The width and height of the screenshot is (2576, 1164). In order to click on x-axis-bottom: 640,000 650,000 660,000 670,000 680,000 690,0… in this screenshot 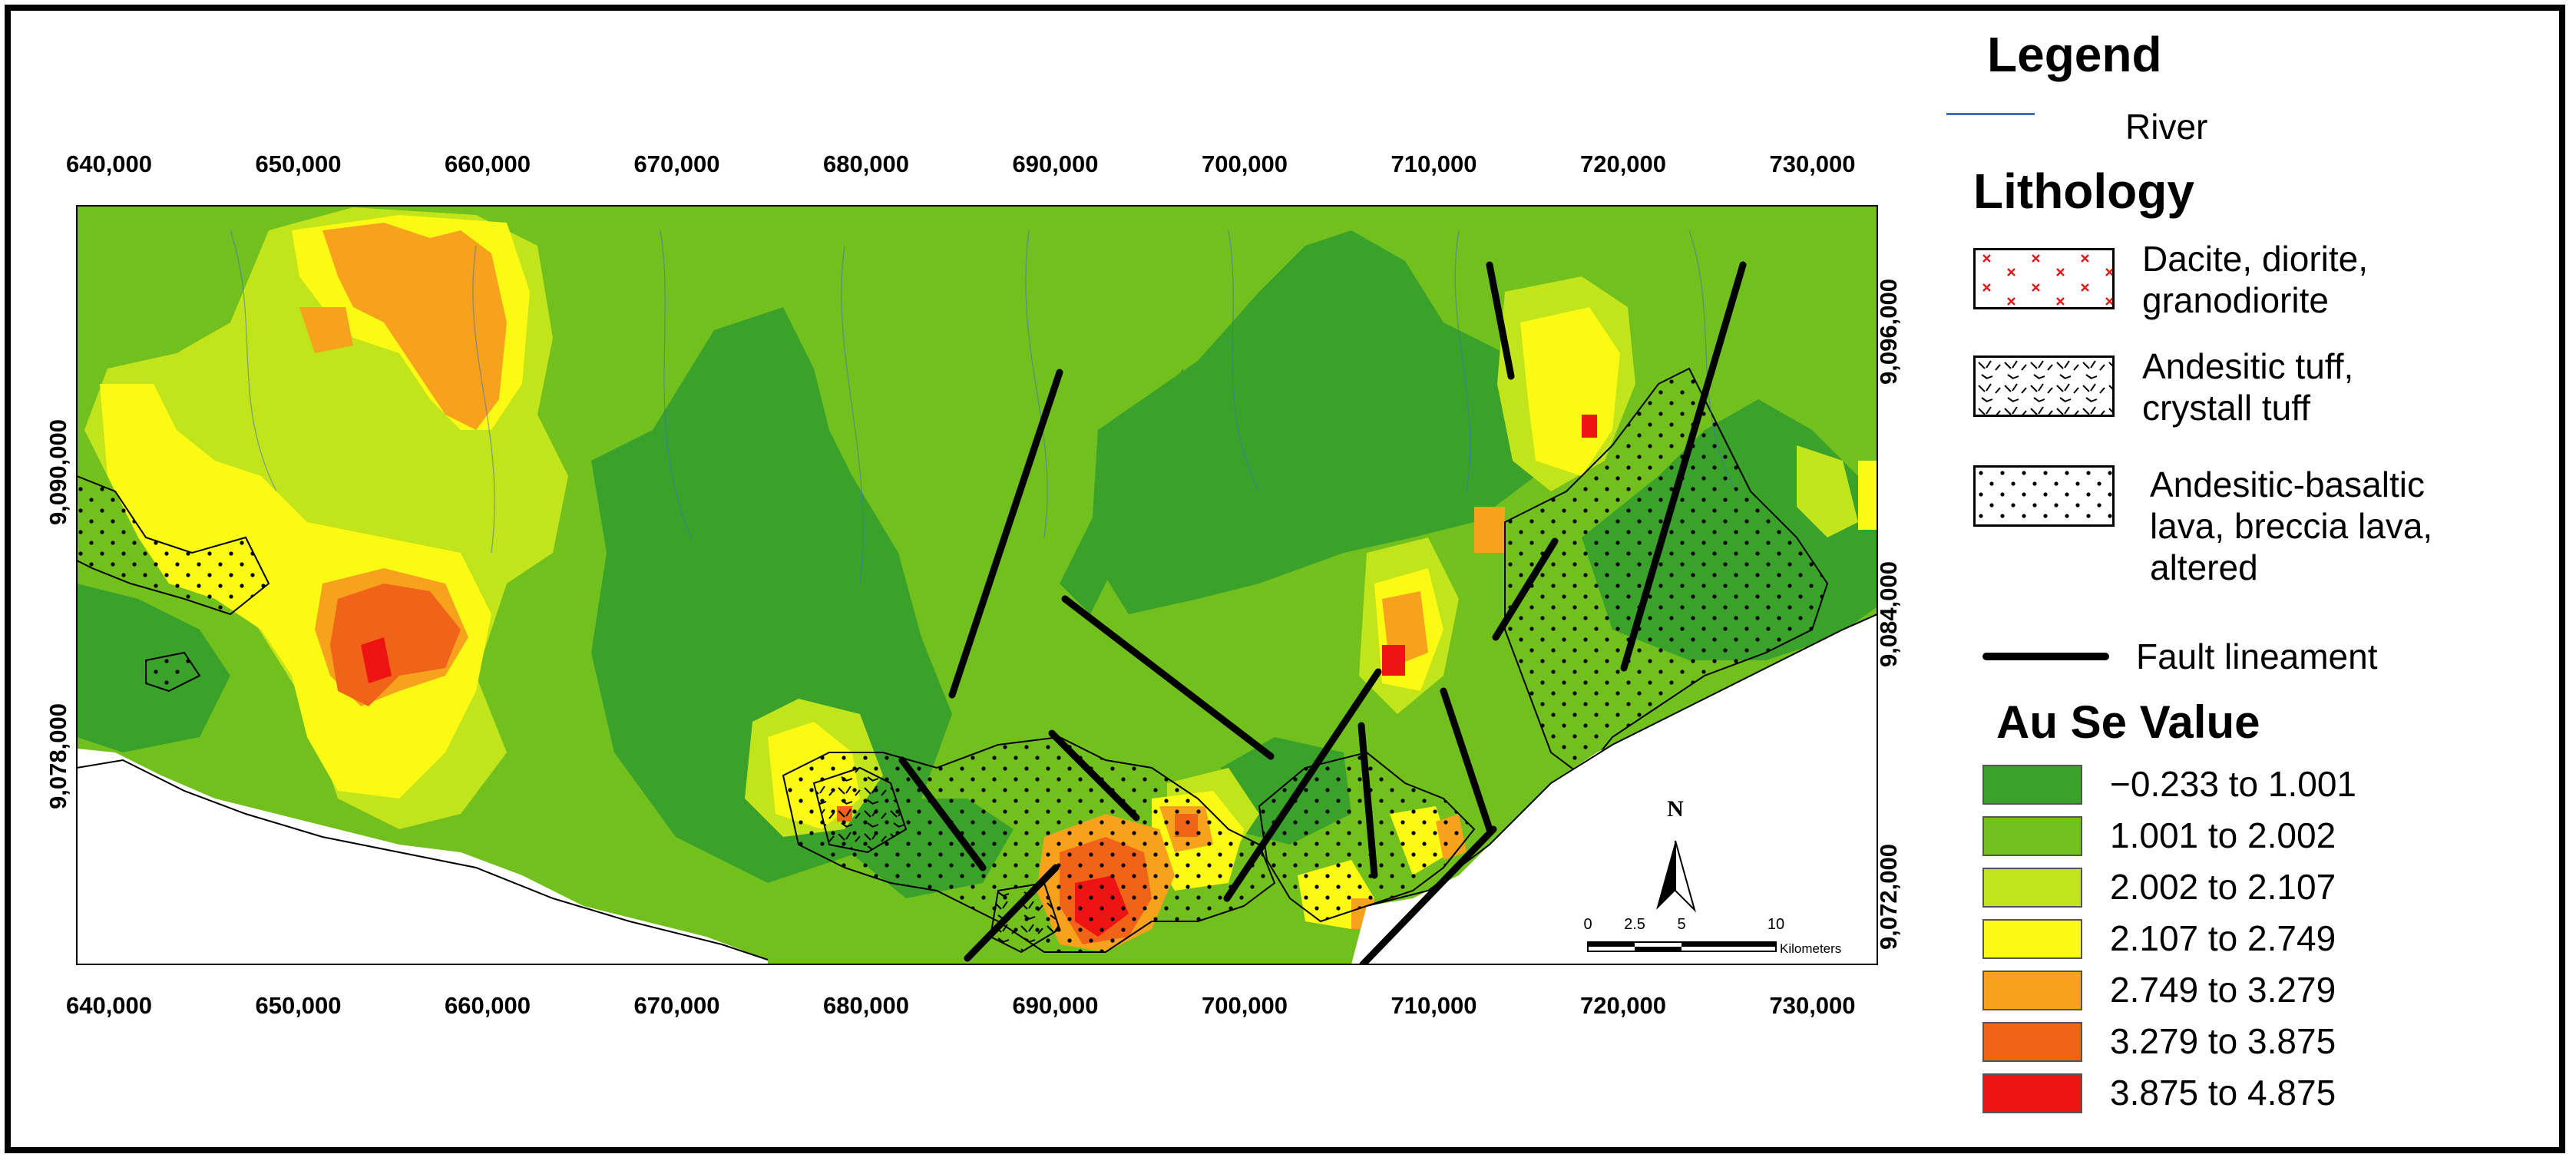, I will do `click(961, 1005)`.